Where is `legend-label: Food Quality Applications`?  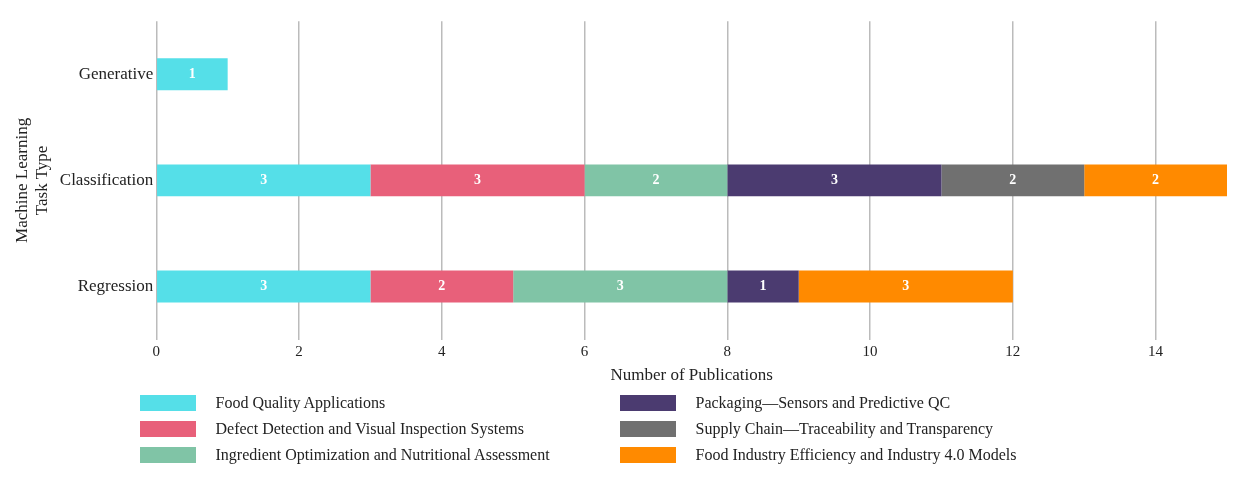
legend-label: Food Quality Applications is located at coordinates (300, 403).